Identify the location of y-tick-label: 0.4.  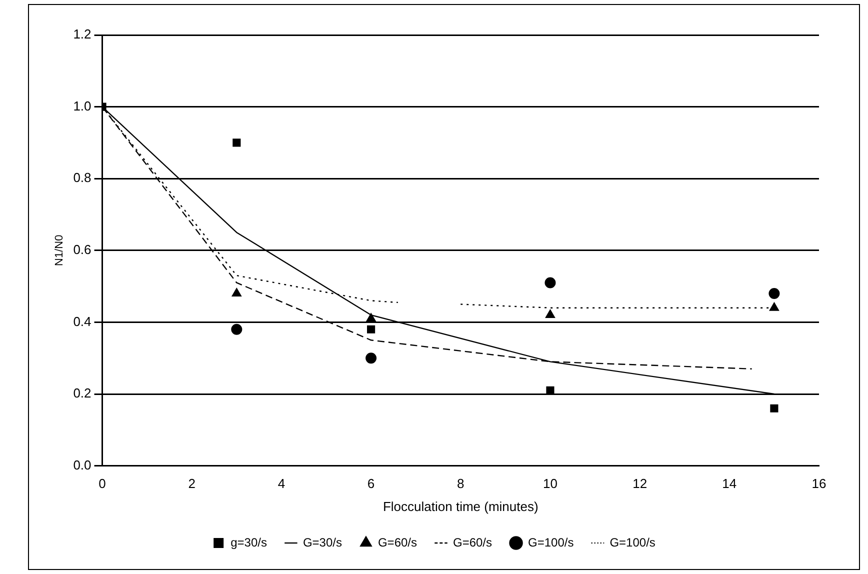
(82, 321).